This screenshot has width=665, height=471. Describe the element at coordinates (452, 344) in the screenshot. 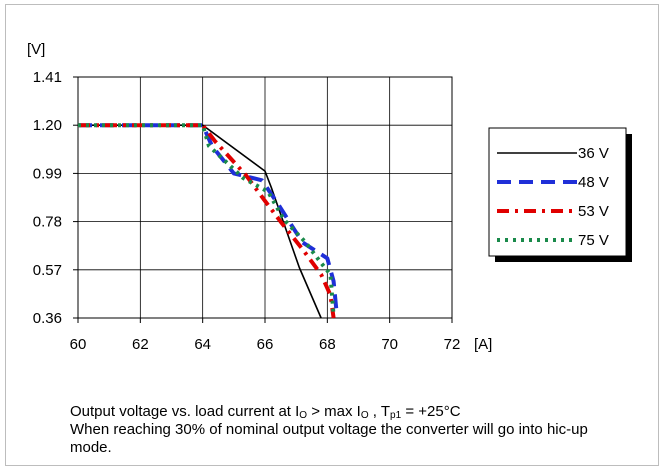

I see `x-tick-label: 72` at that location.